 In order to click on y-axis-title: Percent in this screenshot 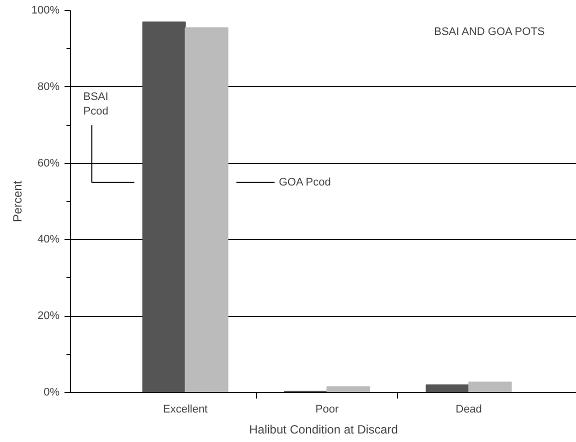, I will do `click(17, 201)`.